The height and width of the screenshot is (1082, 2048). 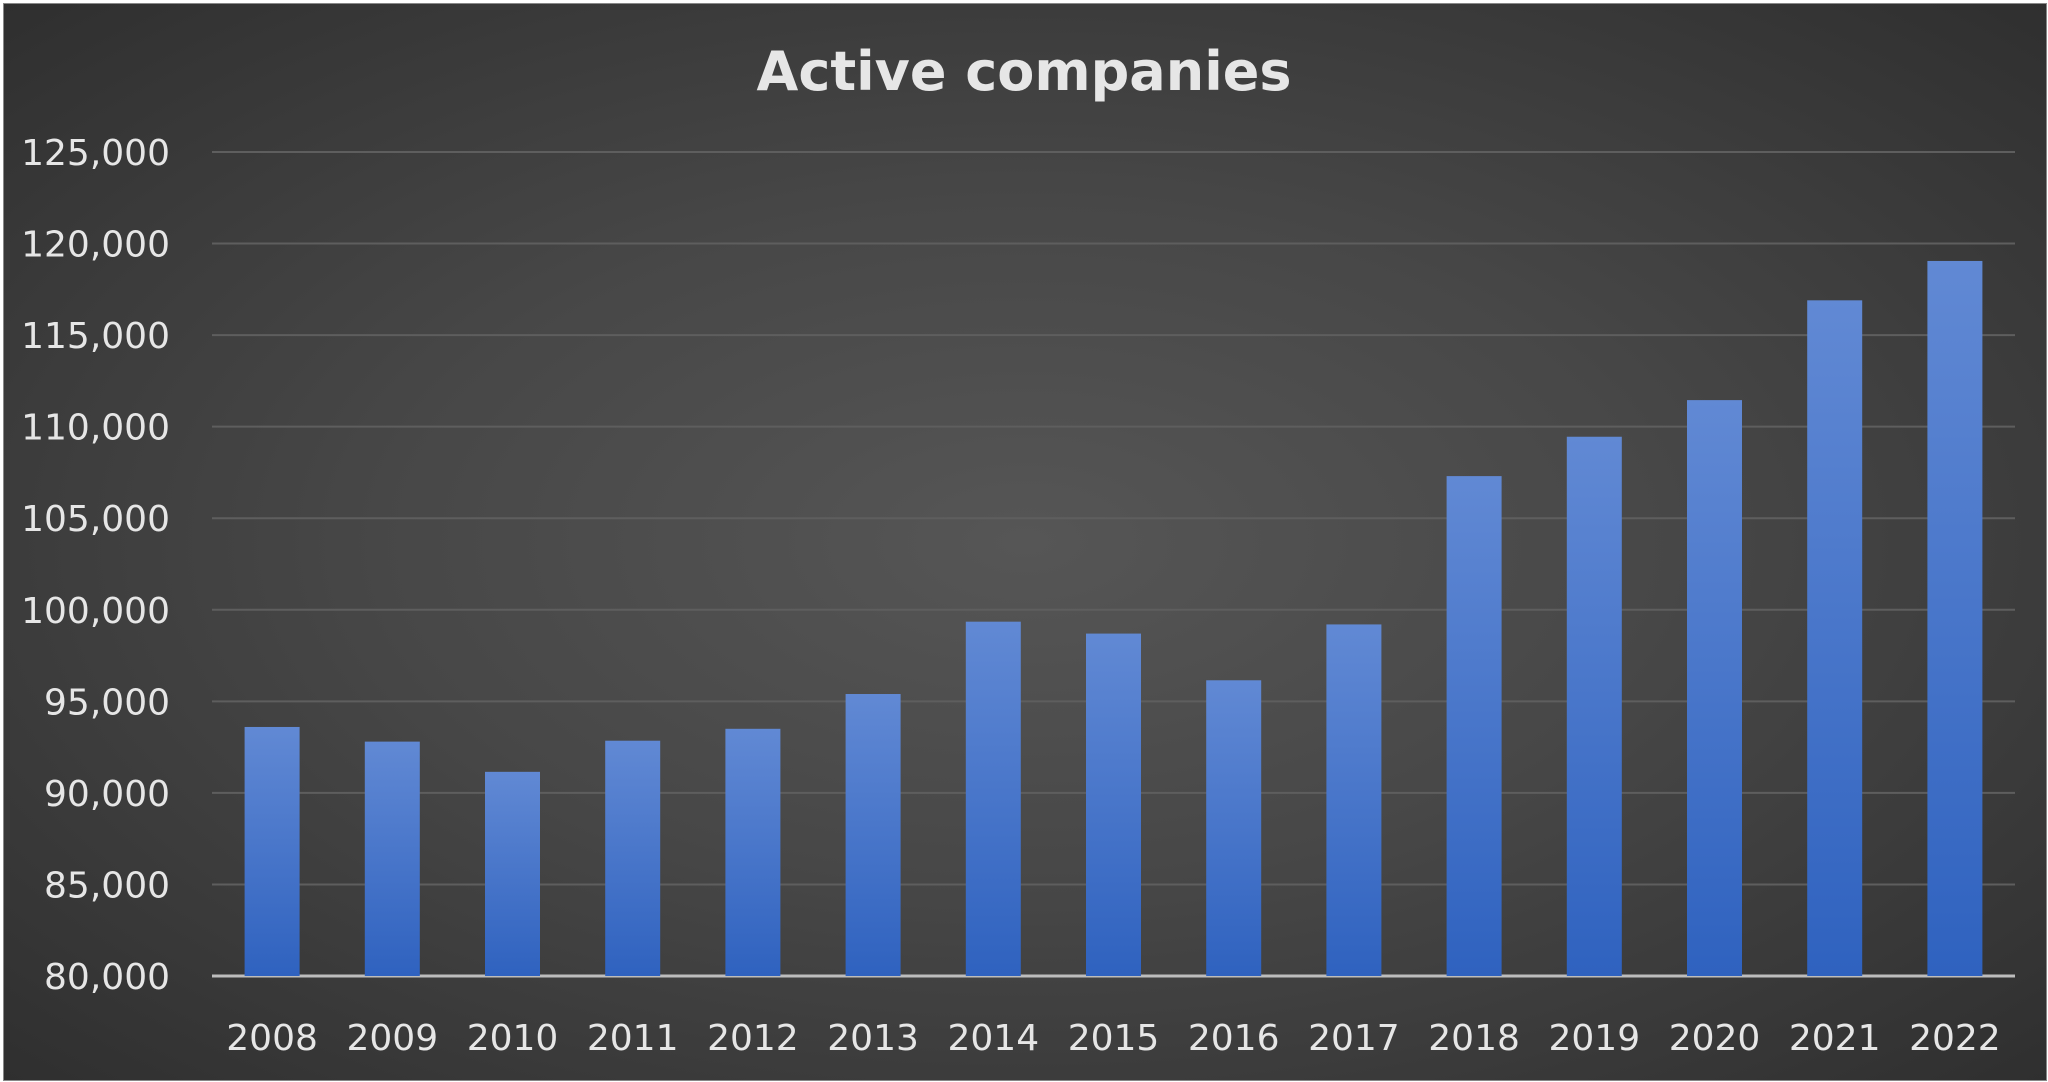 I want to click on x-tick-label: 2014, so click(x=993, y=1038).